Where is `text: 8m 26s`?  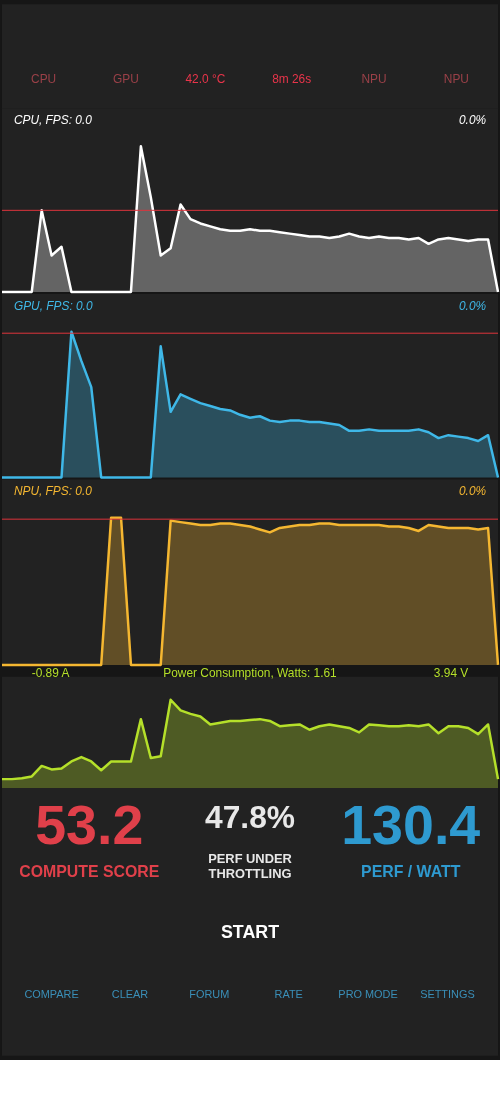 text: 8m 26s is located at coordinates (292, 78).